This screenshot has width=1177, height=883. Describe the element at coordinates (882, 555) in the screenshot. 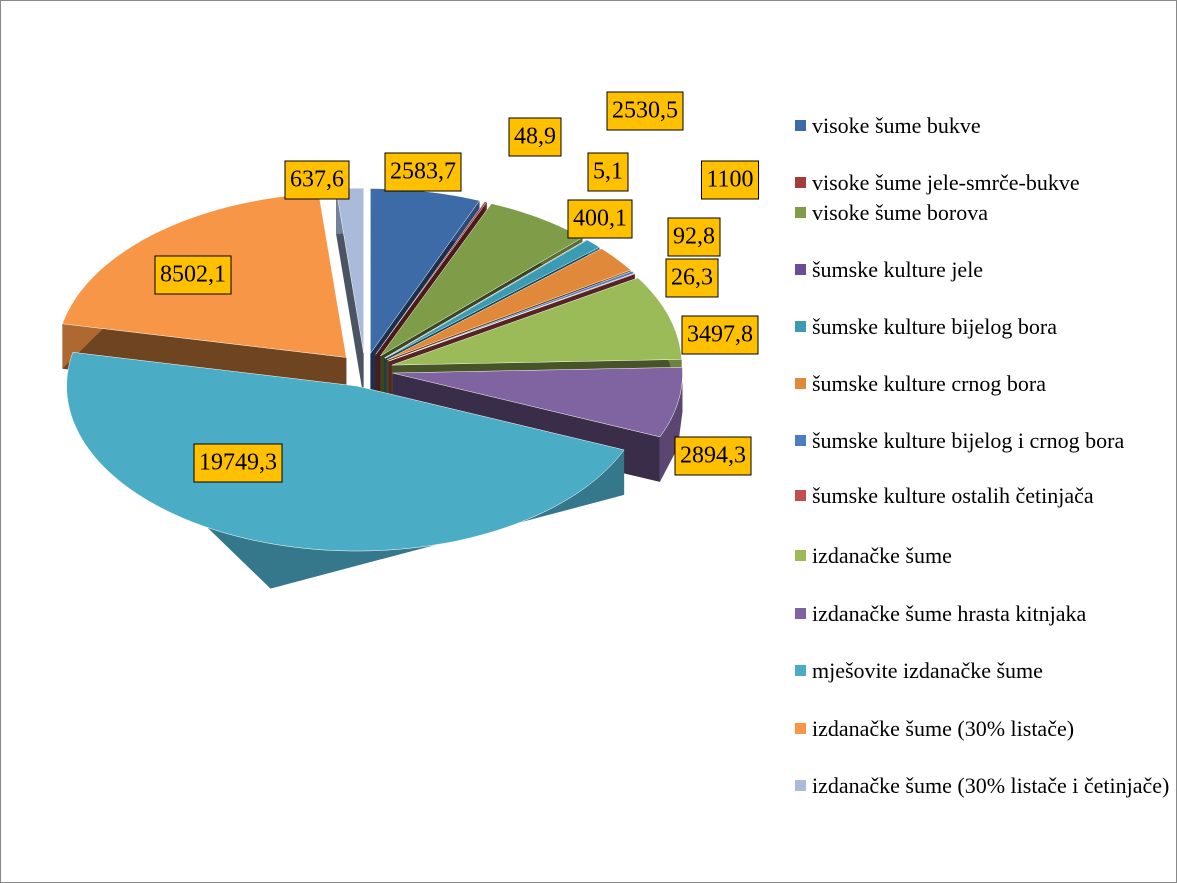

I see `legend-label: izdanačke šume` at that location.